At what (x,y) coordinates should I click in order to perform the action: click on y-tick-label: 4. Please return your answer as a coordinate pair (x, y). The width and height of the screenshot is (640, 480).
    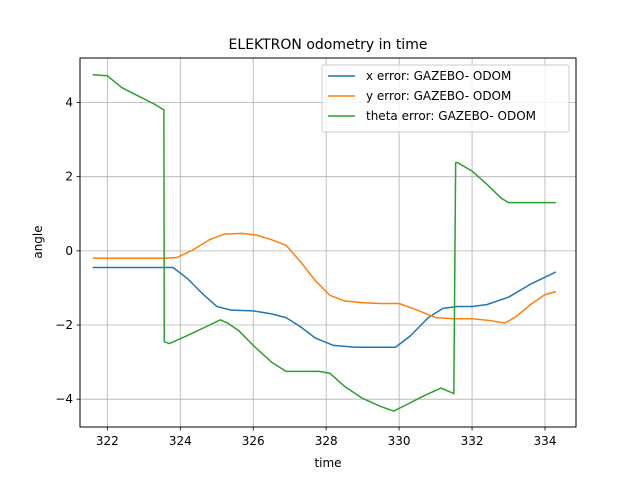
    Looking at the image, I should click on (69, 103).